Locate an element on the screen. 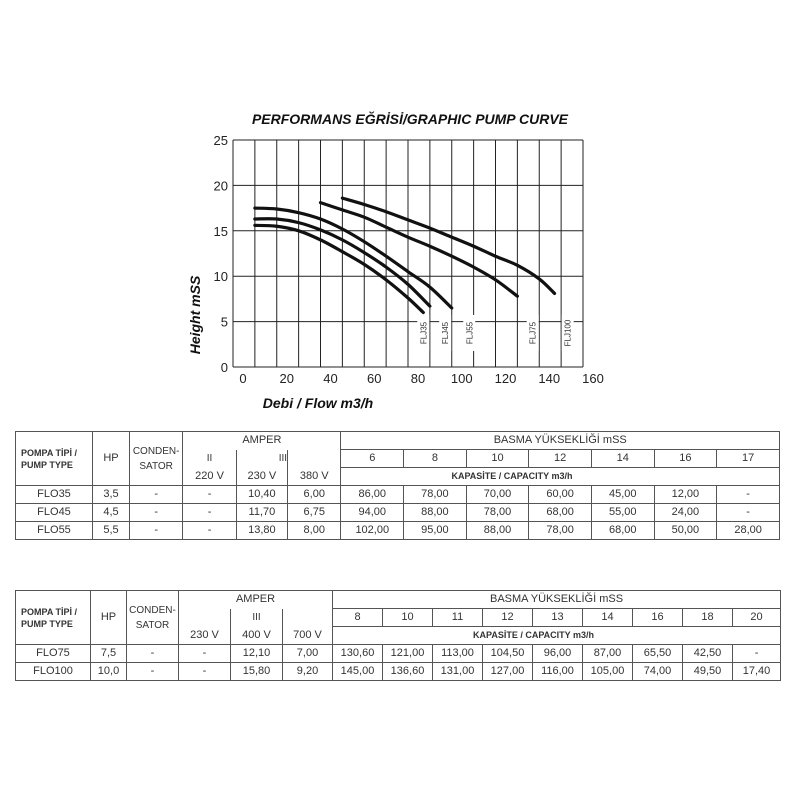  basma-header: BASMA YÜKSEKLİĞİ mSS is located at coordinates (560, 440).